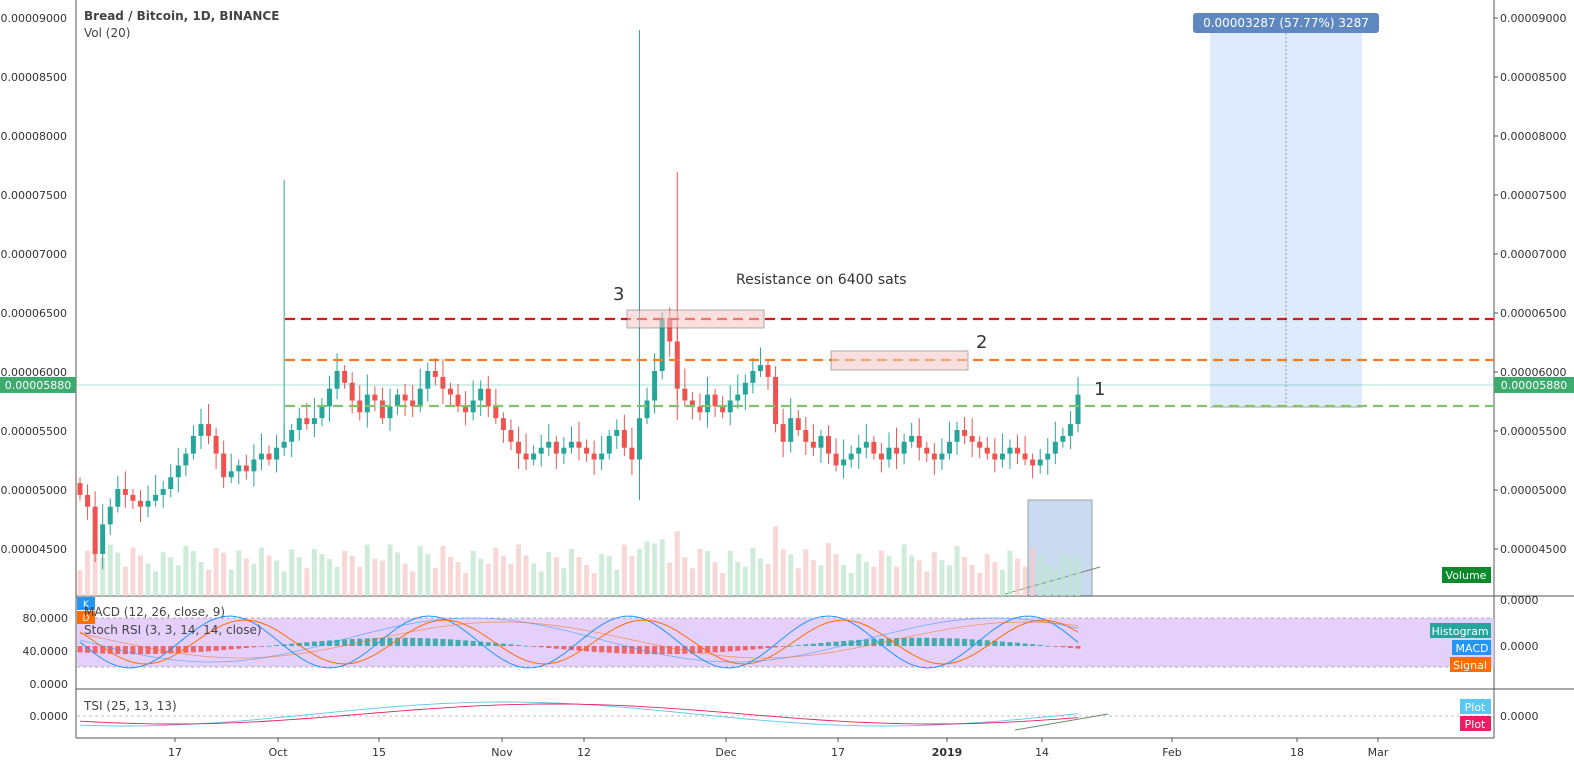  What do you see at coordinates (1459, 631) in the screenshot?
I see `legend-histogram: Histogram` at bounding box center [1459, 631].